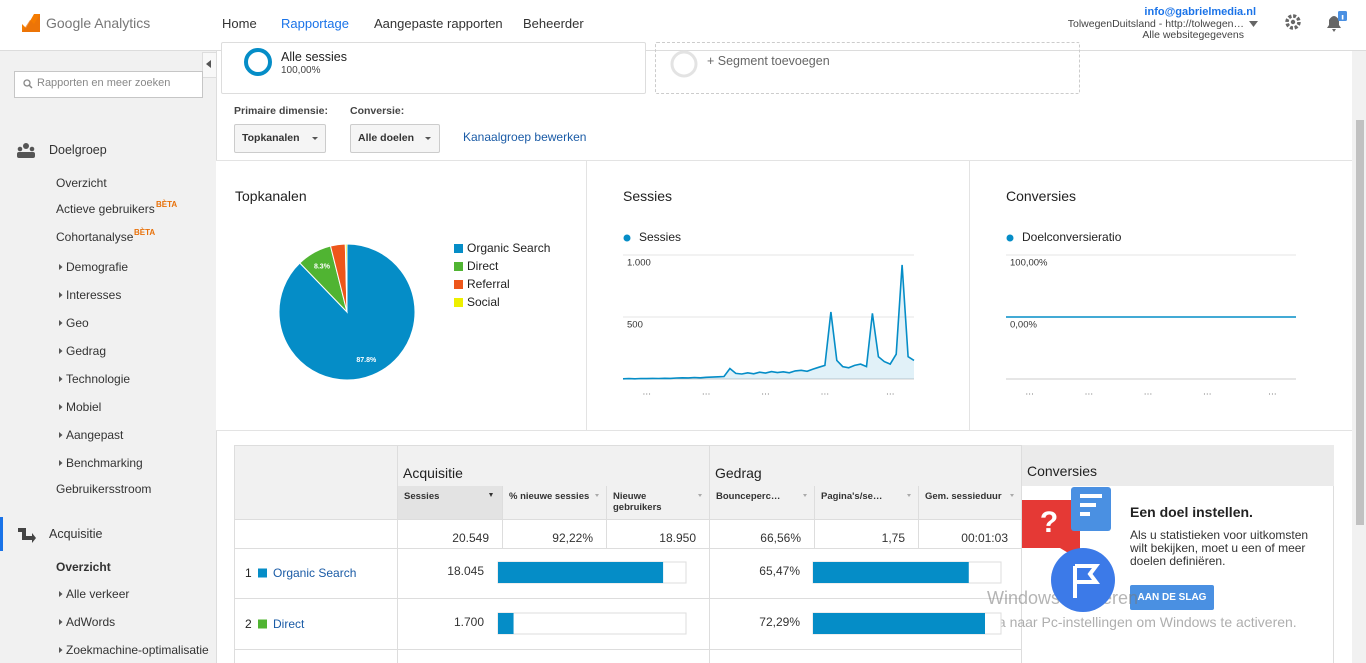 The image size is (1366, 663). I want to click on nav-link: Mobiel, so click(84, 406).